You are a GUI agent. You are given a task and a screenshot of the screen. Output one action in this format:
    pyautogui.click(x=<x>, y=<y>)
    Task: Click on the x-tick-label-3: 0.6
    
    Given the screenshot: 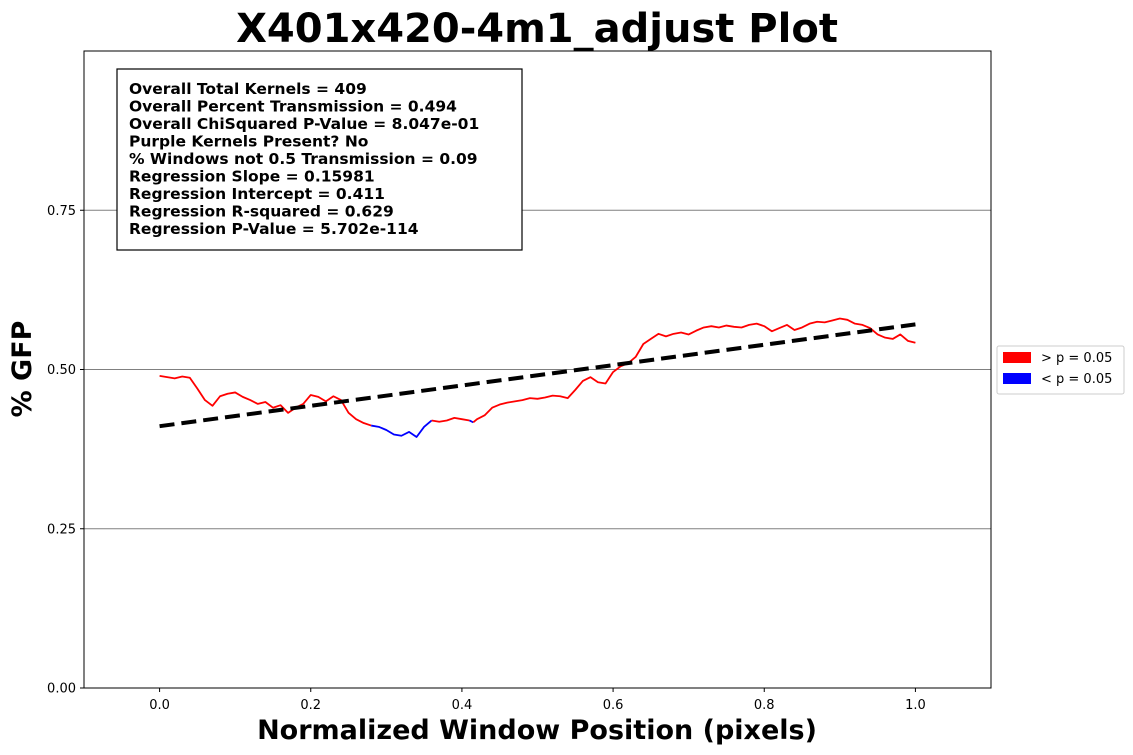 What is the action you would take?
    pyautogui.click(x=613, y=705)
    